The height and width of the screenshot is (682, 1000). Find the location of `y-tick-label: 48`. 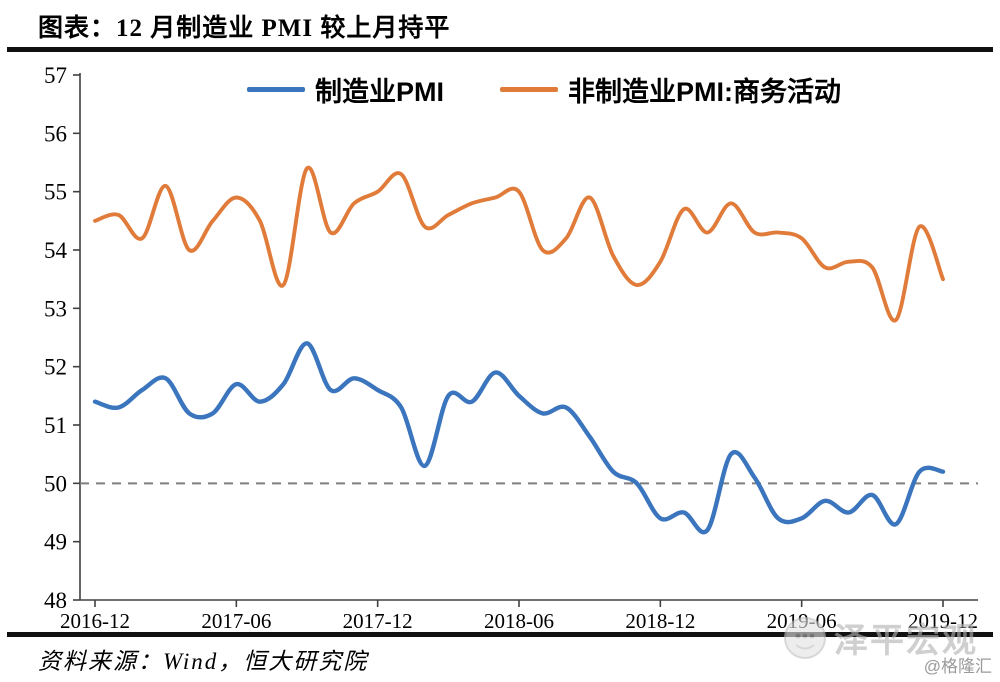

y-tick-label: 48 is located at coordinates (55, 600).